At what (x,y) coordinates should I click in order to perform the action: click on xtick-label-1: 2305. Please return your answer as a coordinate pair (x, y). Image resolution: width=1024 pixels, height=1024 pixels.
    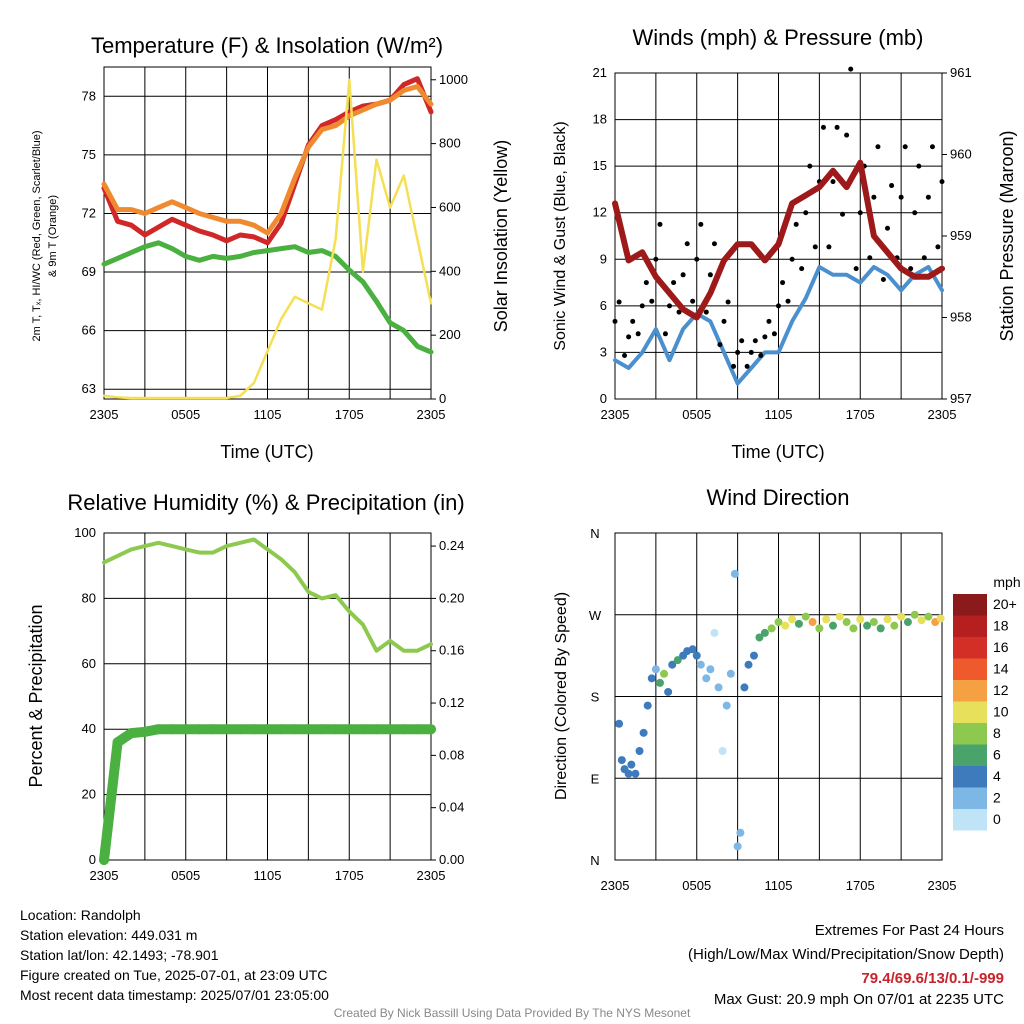
    Looking at the image, I should click on (104, 414).